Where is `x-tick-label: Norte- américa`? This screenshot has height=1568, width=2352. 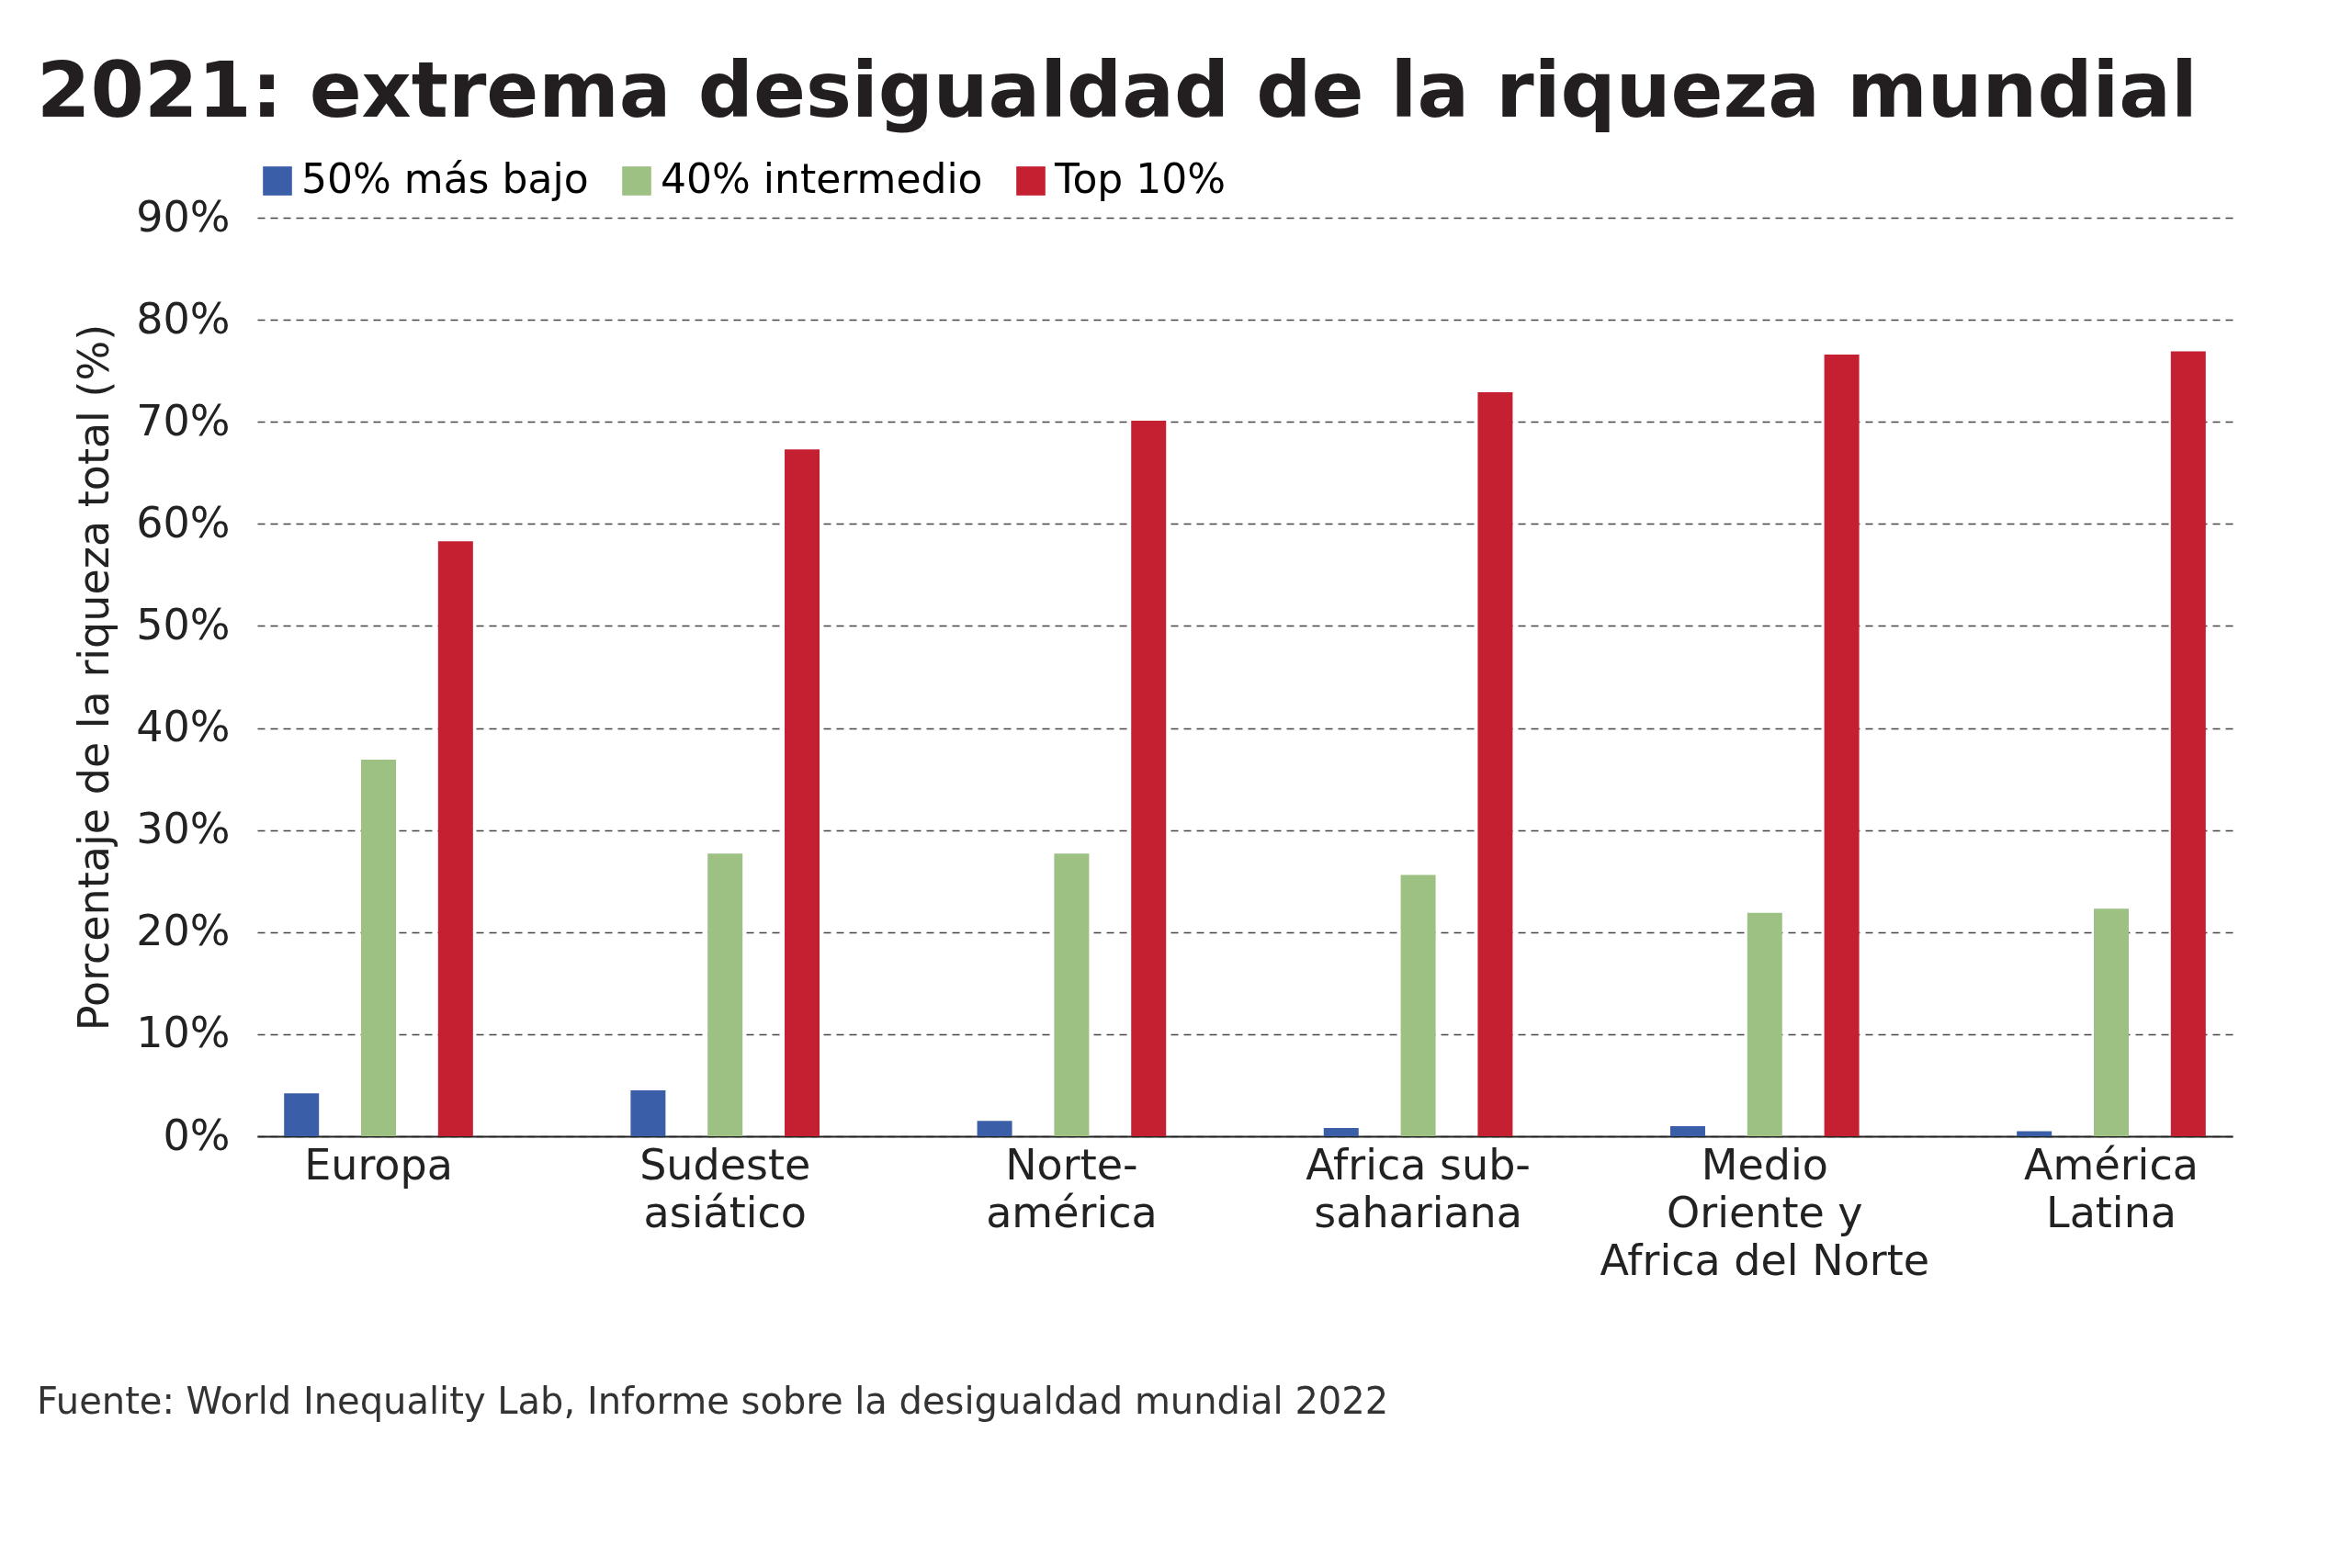 x-tick-label: Norte- américa is located at coordinates (1072, 1188).